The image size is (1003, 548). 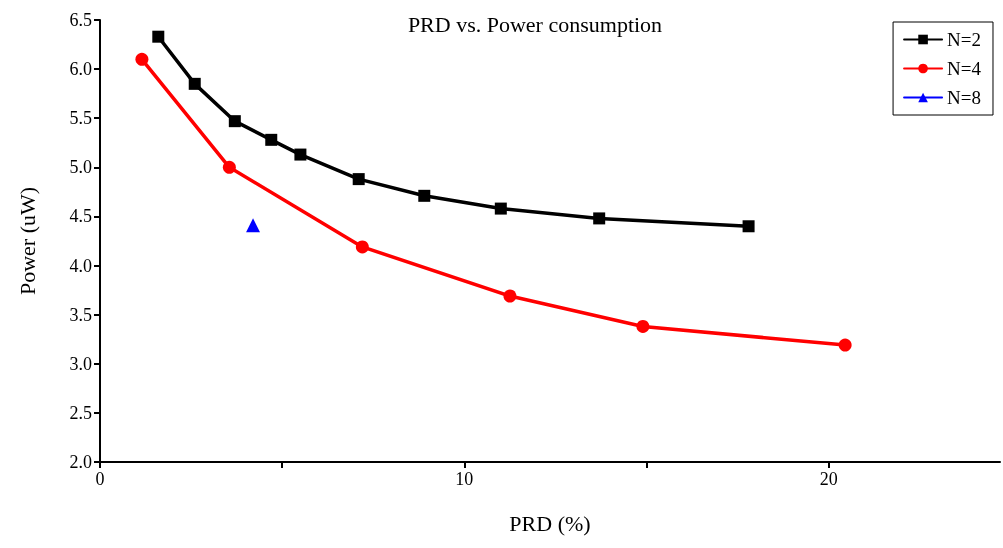 I want to click on y-tick-label: 6.0, so click(x=80, y=69).